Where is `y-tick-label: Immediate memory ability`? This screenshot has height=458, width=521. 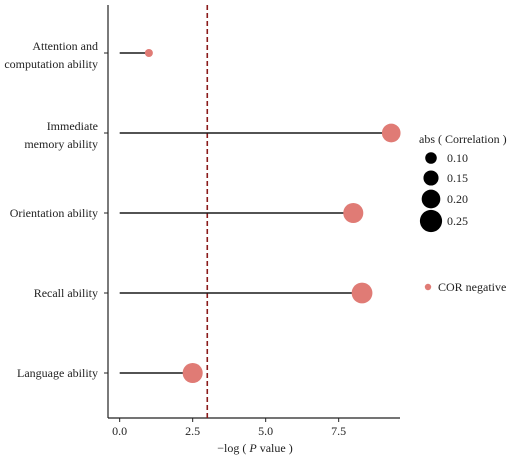 y-tick-label: Immediate memory ability is located at coordinates (61, 135).